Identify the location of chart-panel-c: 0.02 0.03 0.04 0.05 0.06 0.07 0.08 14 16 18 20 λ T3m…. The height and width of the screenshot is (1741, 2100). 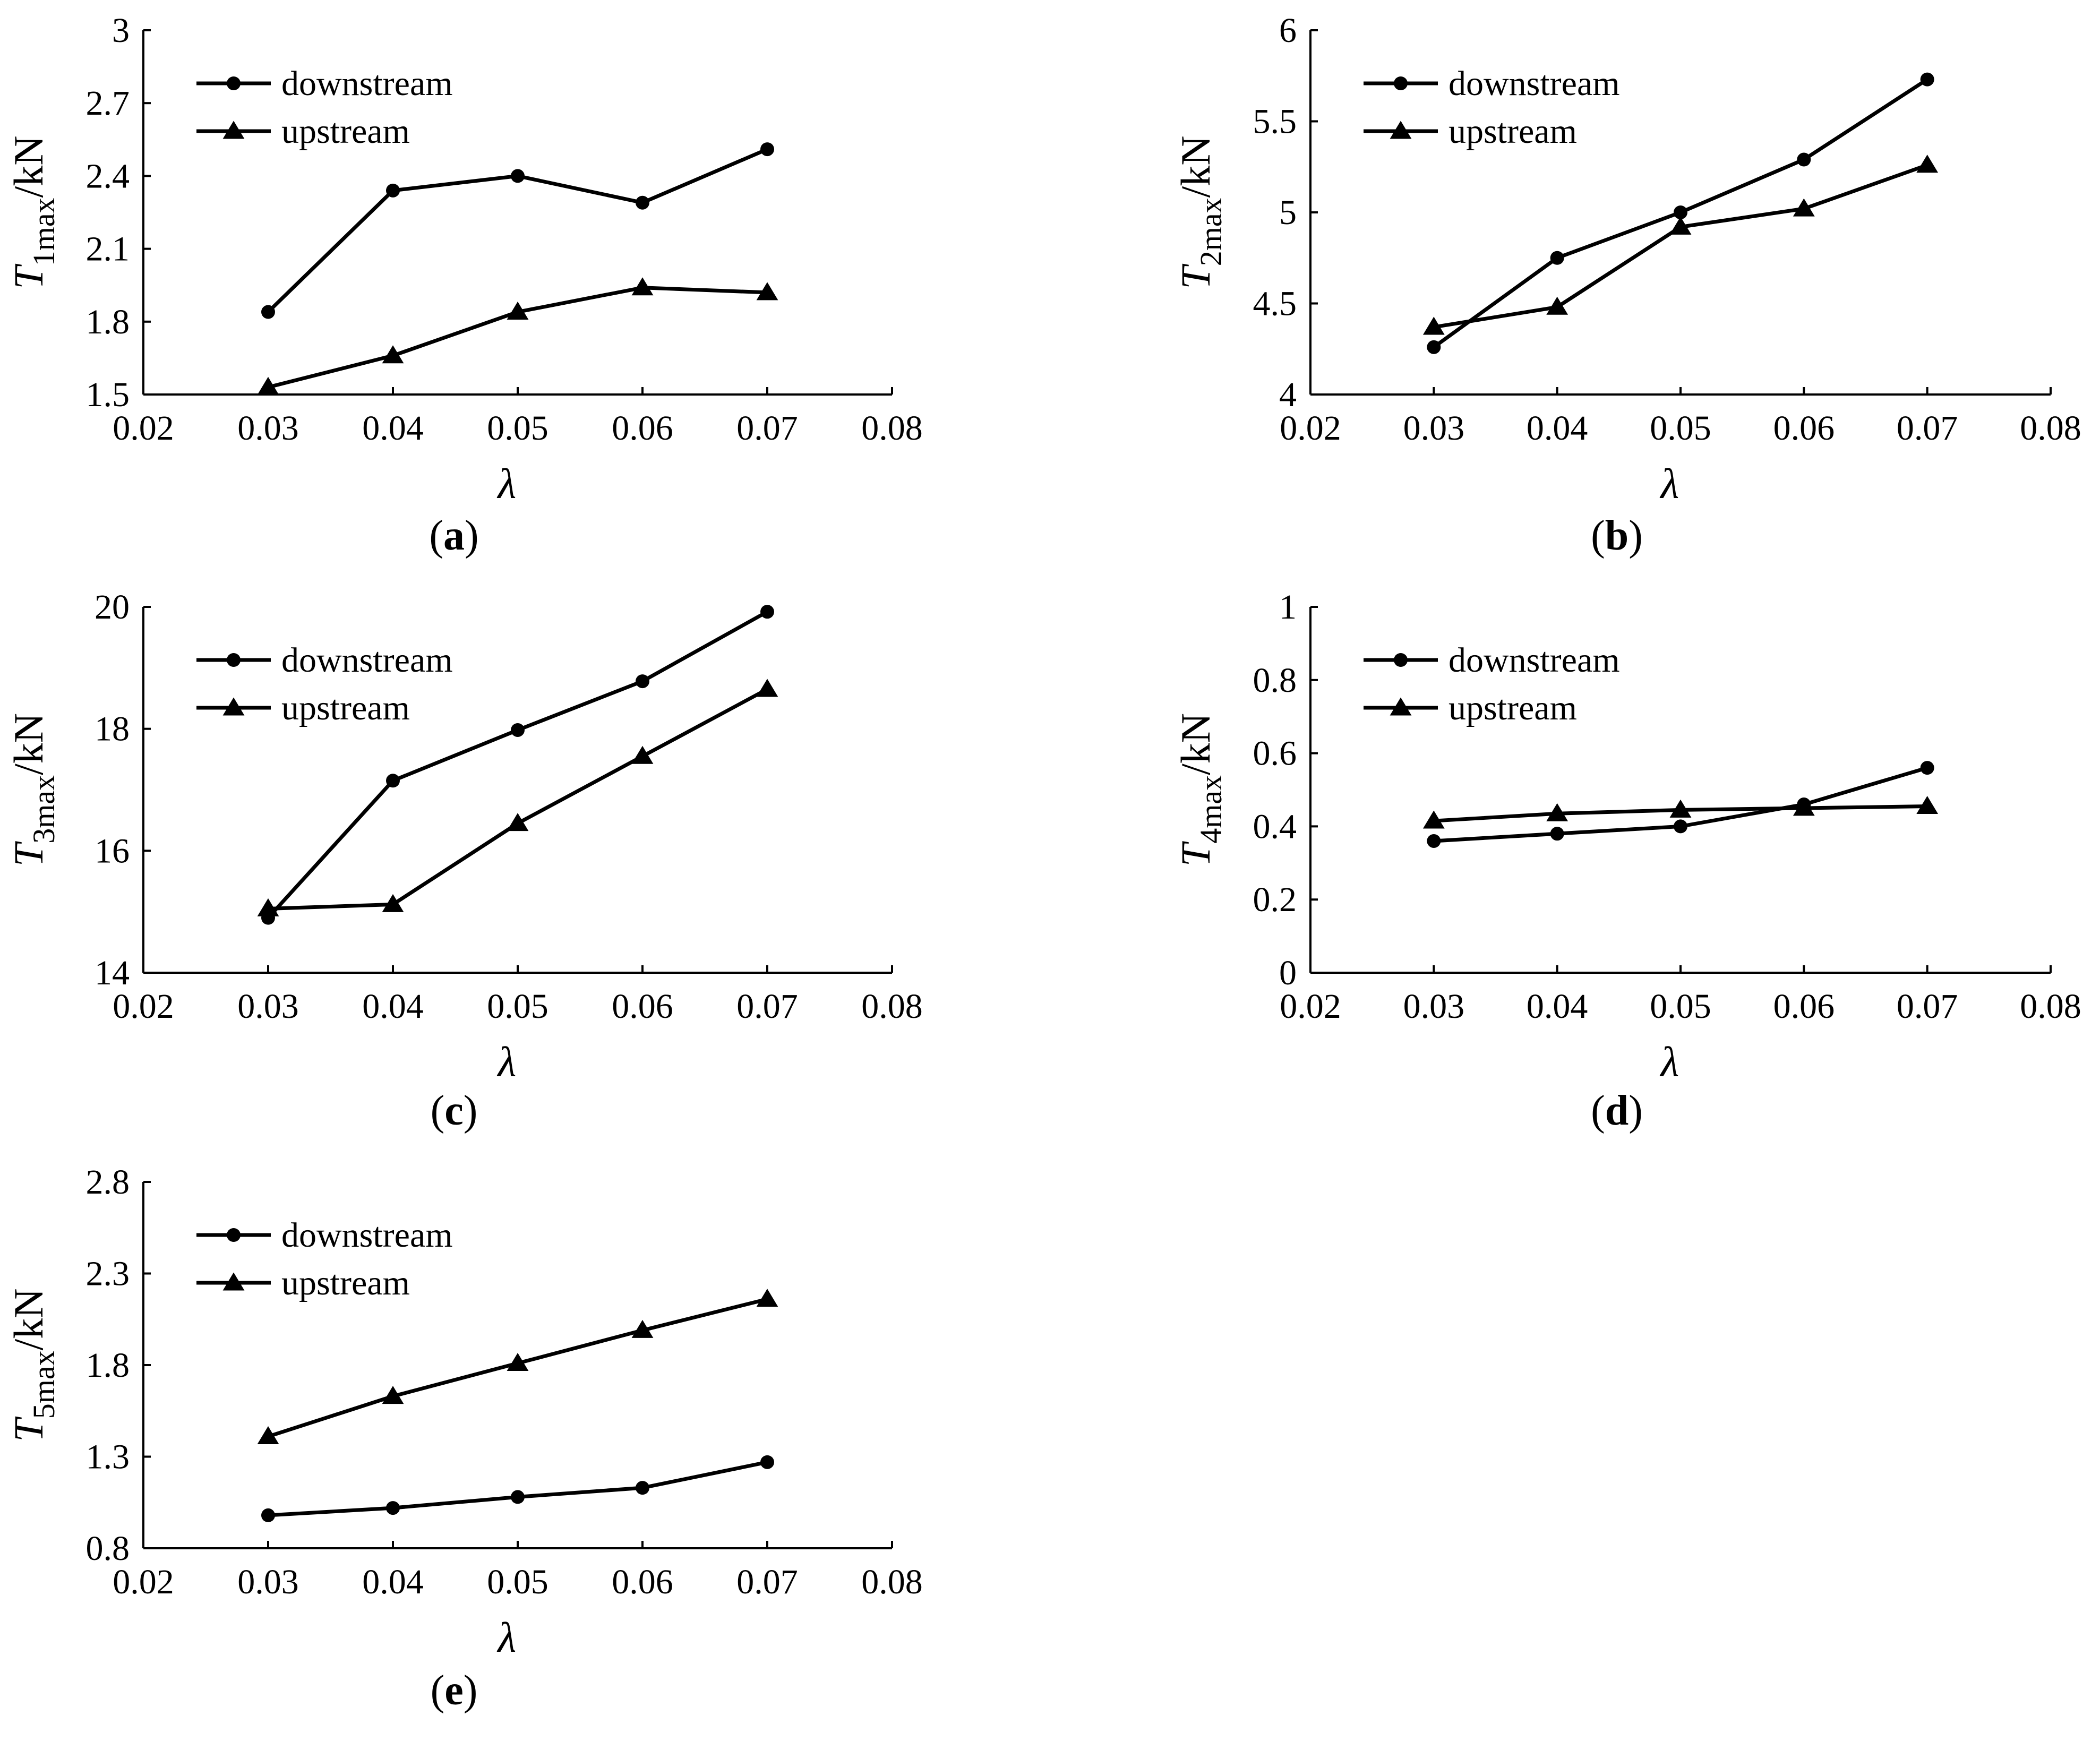
(464, 861).